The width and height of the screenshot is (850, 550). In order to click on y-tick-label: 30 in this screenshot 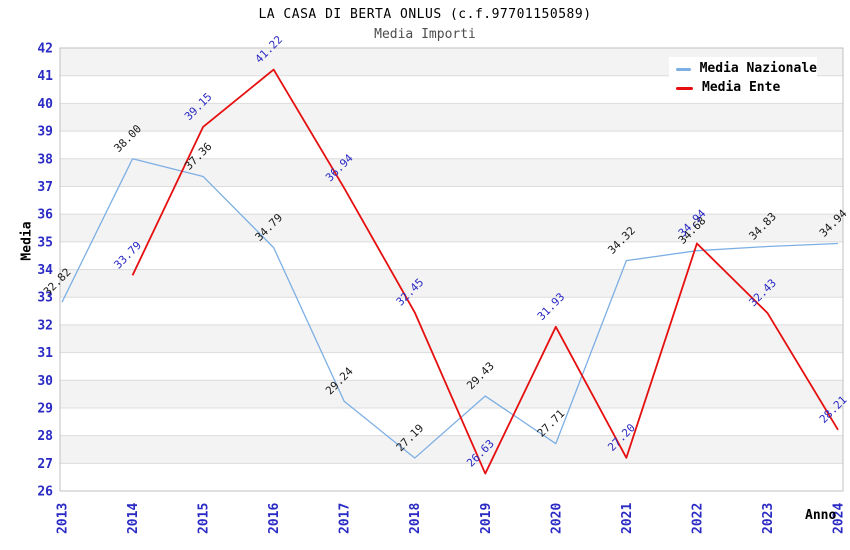, I will do `click(45, 381)`.